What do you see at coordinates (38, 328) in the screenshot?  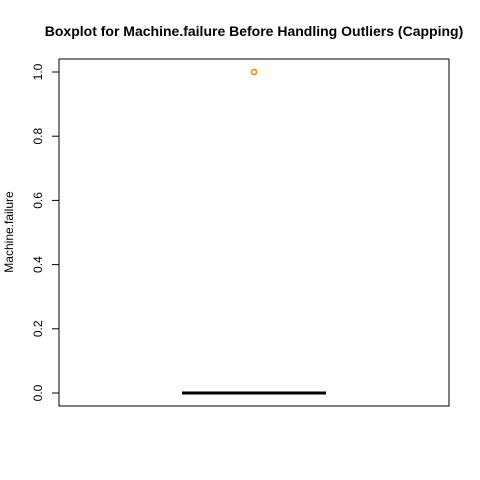 I see `y-tick-label-1: 0.2` at bounding box center [38, 328].